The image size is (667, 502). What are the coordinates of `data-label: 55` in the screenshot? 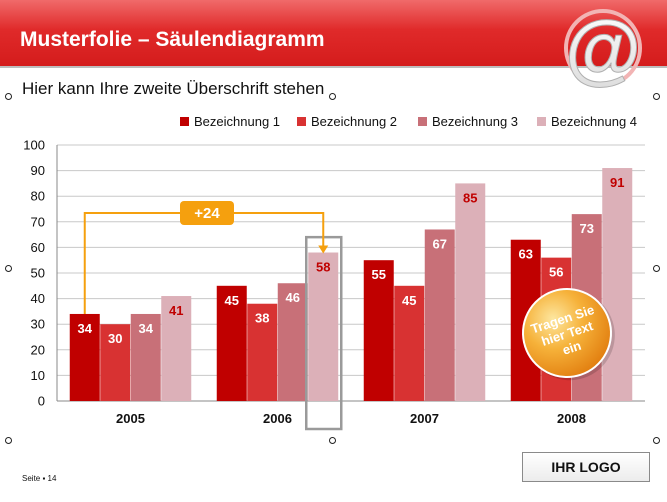 It's located at (379, 274).